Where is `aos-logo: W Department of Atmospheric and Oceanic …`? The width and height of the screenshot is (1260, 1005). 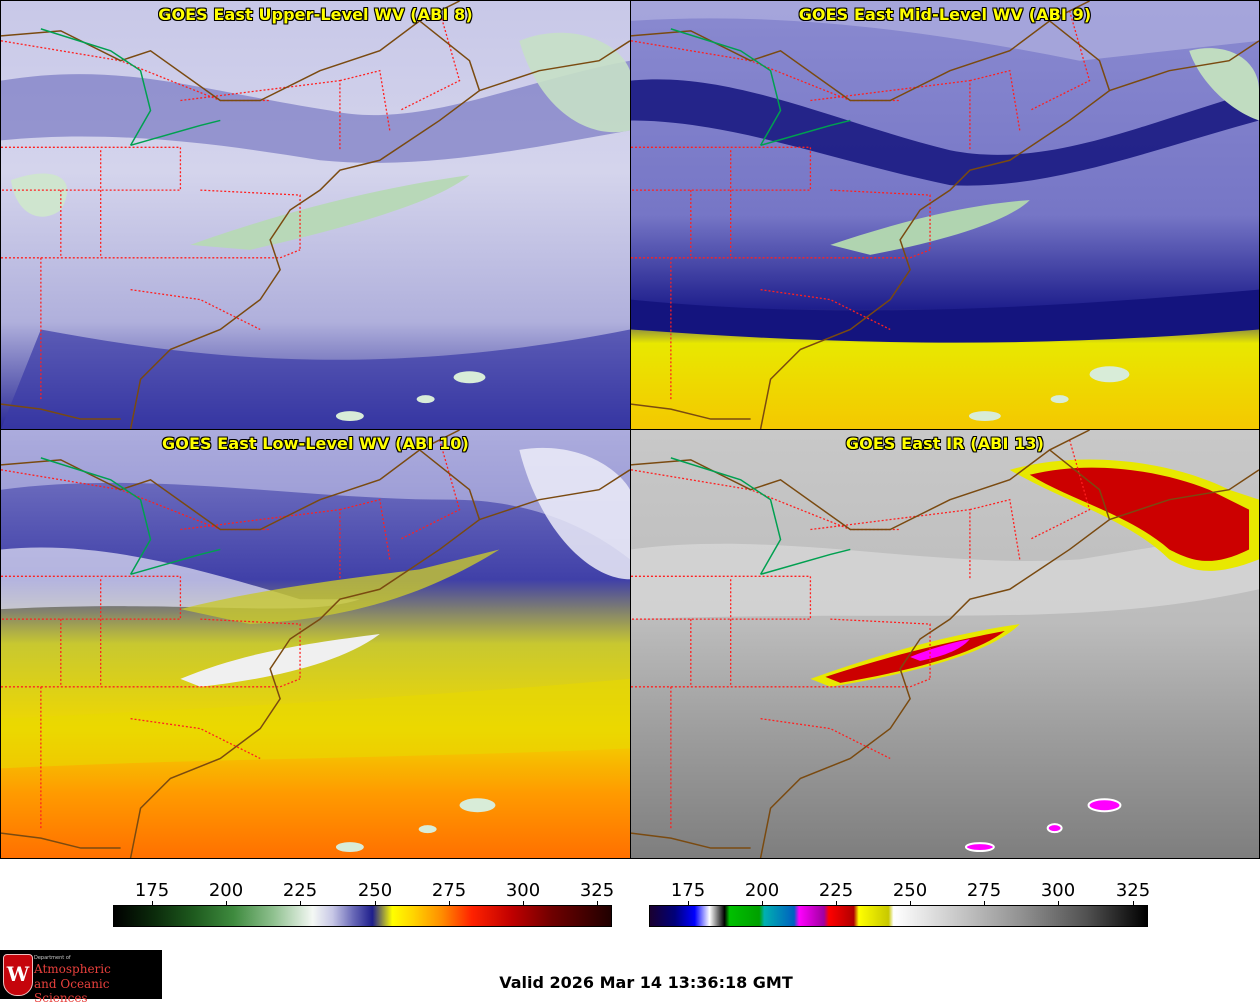 aos-logo: W Department of Atmospheric and Oceanic … is located at coordinates (81, 977).